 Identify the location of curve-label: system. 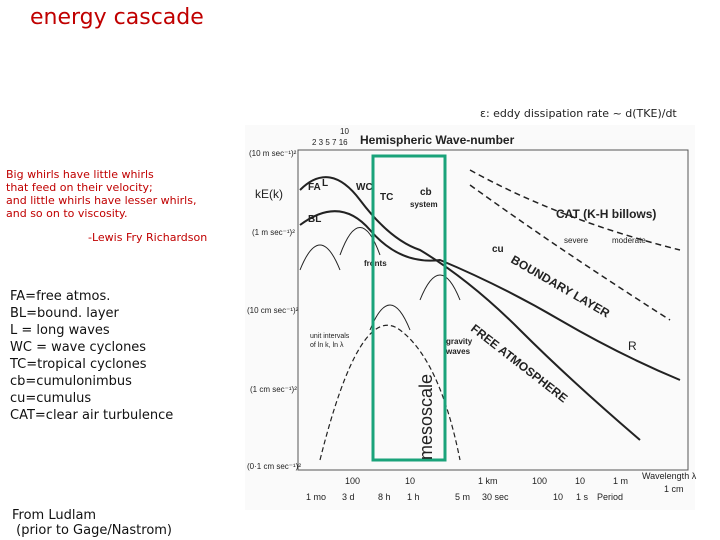
(424, 204).